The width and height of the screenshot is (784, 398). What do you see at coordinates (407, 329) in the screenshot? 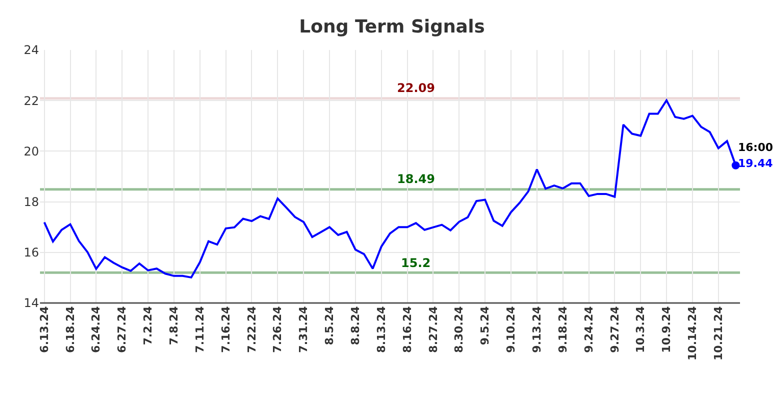
I see `x-tick-label: 8.16.24` at bounding box center [407, 329].